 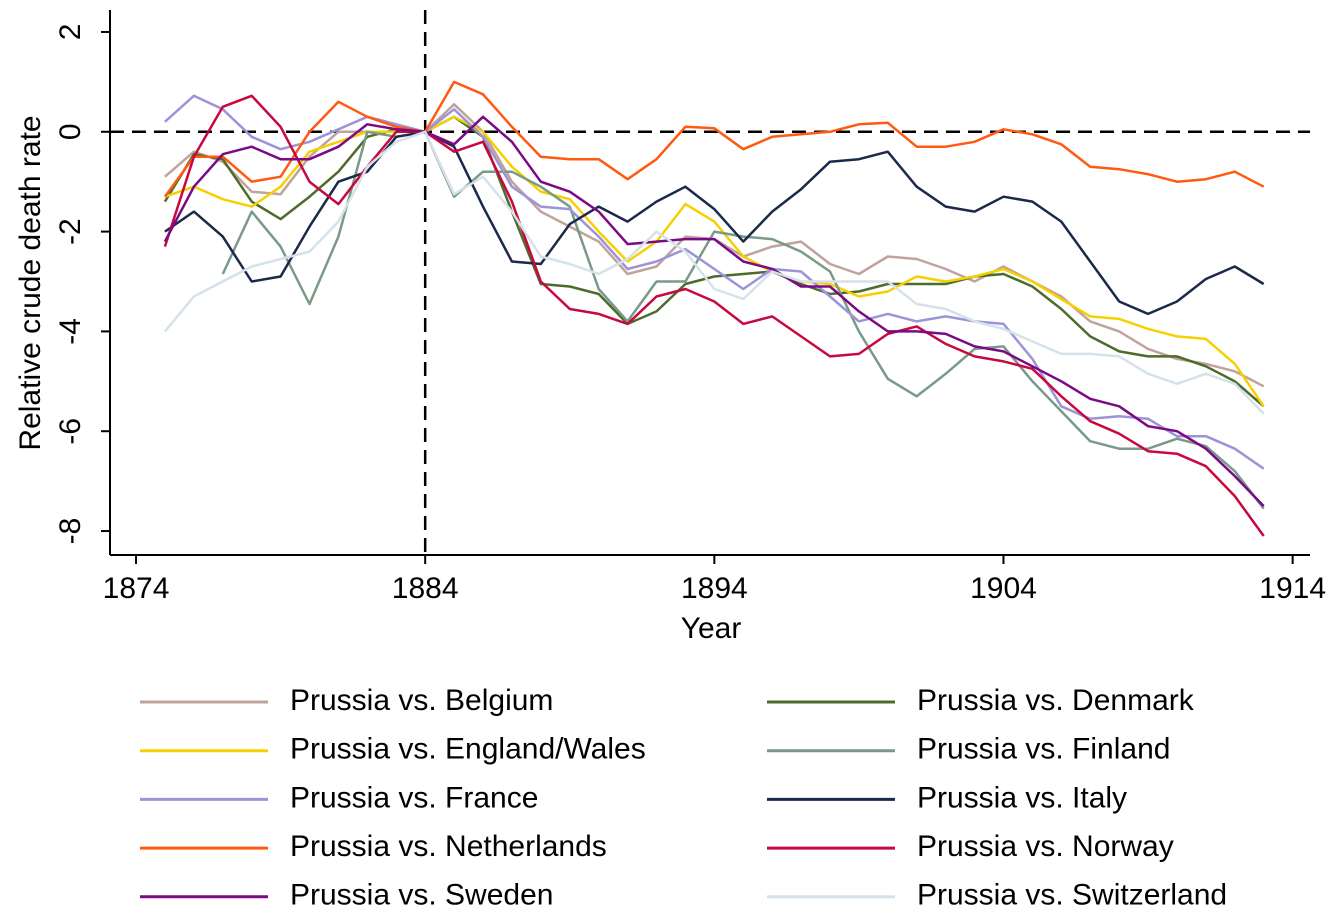 I want to click on x-tick-label: 1894, so click(x=714, y=588).